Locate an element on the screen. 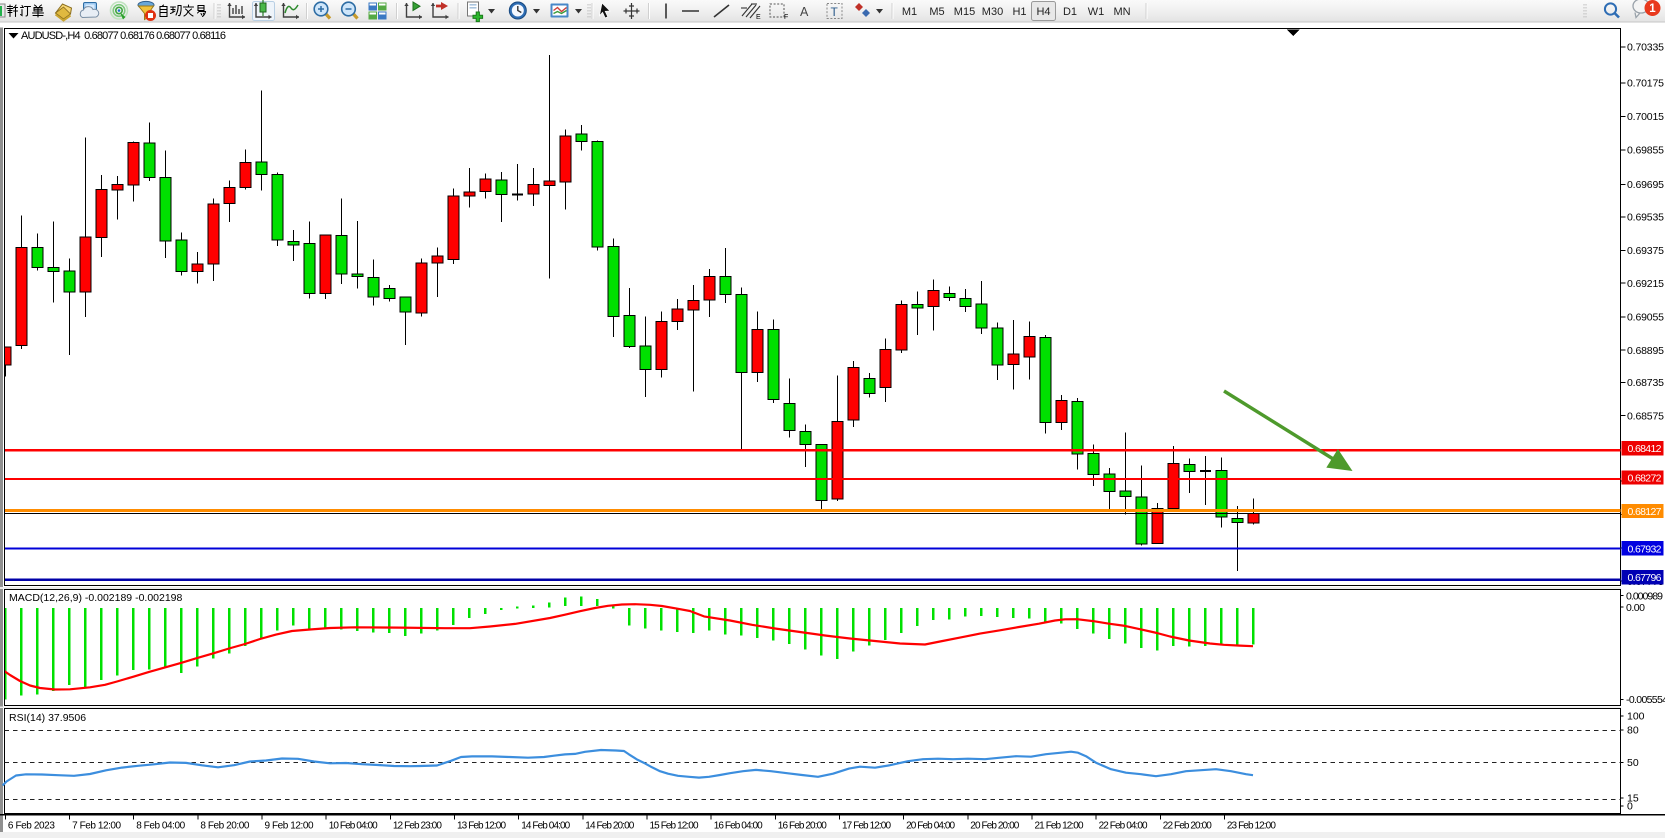 The width and height of the screenshot is (1665, 838). svg-text: 0.69855 is located at coordinates (1645, 151).